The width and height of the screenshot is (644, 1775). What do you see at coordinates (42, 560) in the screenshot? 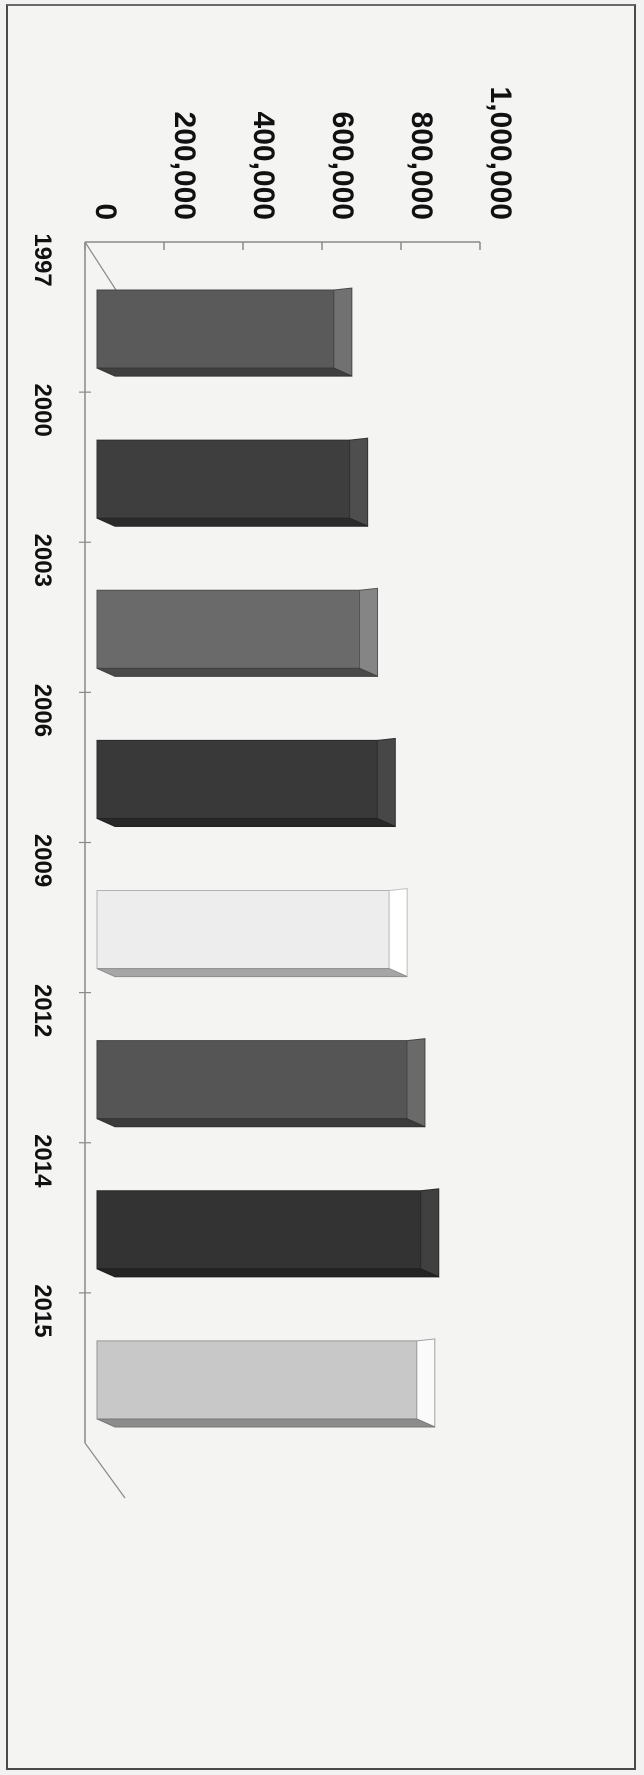
I see `category-label: 2003` at bounding box center [42, 560].